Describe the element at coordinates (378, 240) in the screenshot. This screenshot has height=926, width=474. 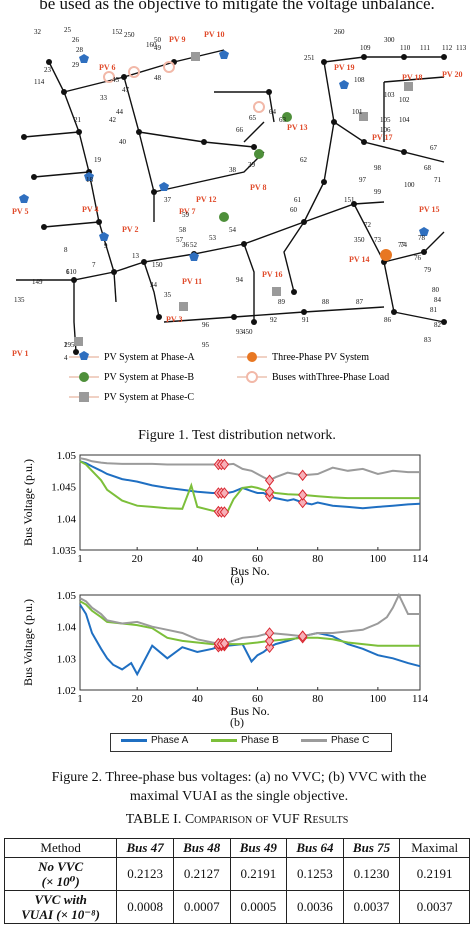
I see `bus-label: 73` at that location.